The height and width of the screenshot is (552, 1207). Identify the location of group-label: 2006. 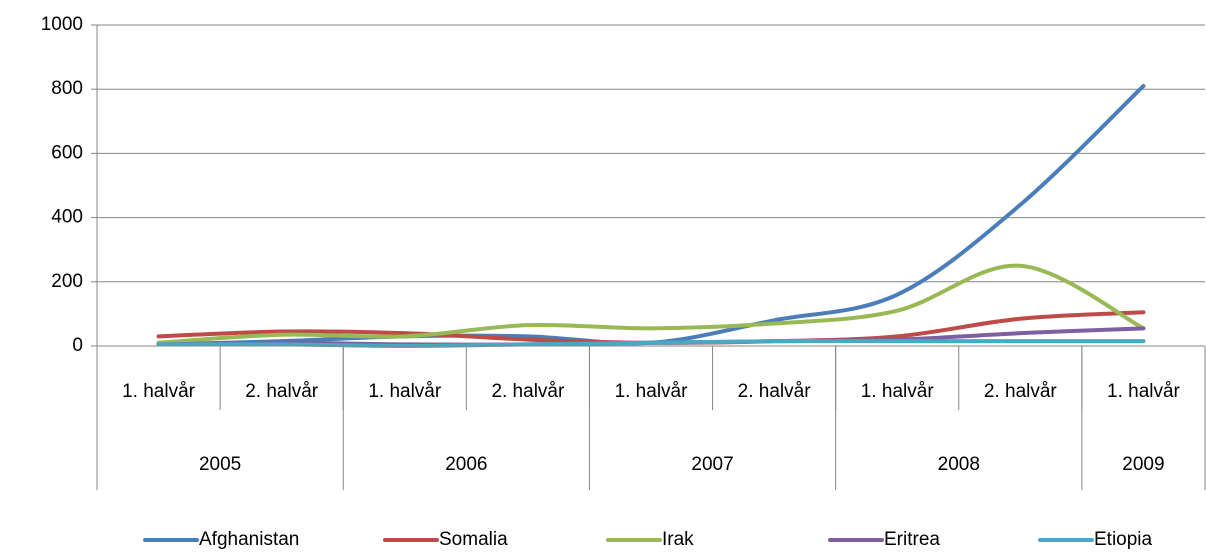
(466, 464).